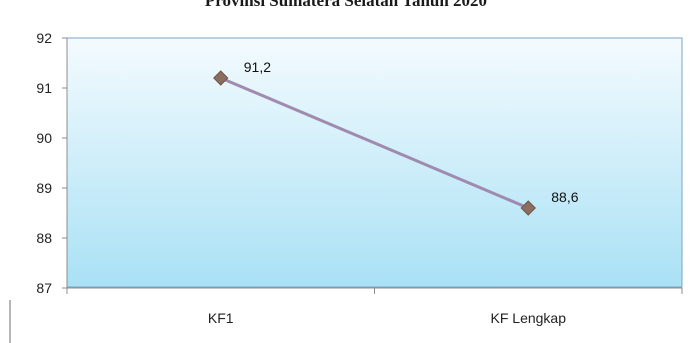  I want to click on y-tick-label: 88, so click(44, 238).